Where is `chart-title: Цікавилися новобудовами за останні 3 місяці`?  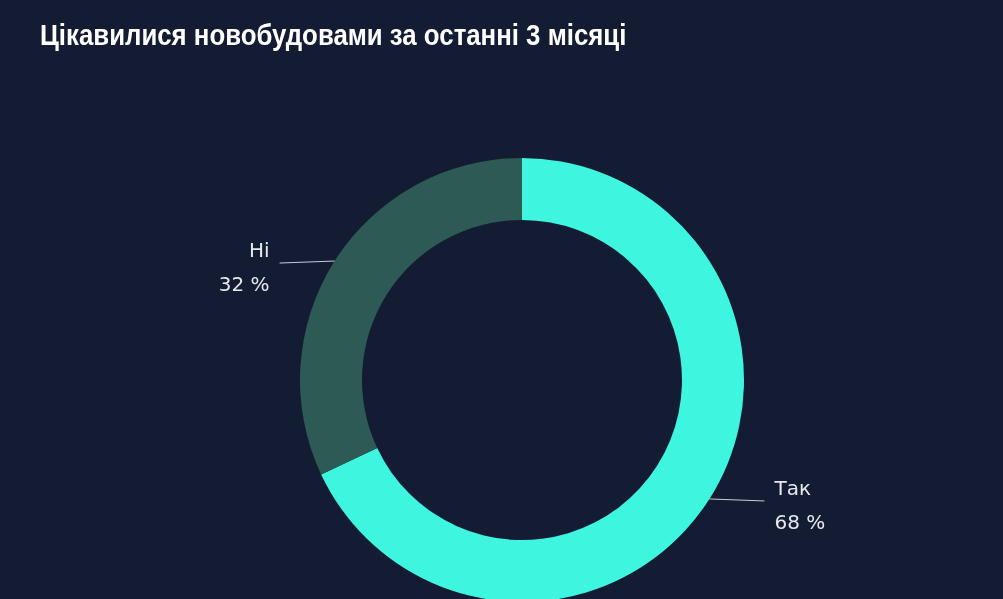 chart-title: Цікавилися новобудовами за останні 3 місяці is located at coordinates (333, 35).